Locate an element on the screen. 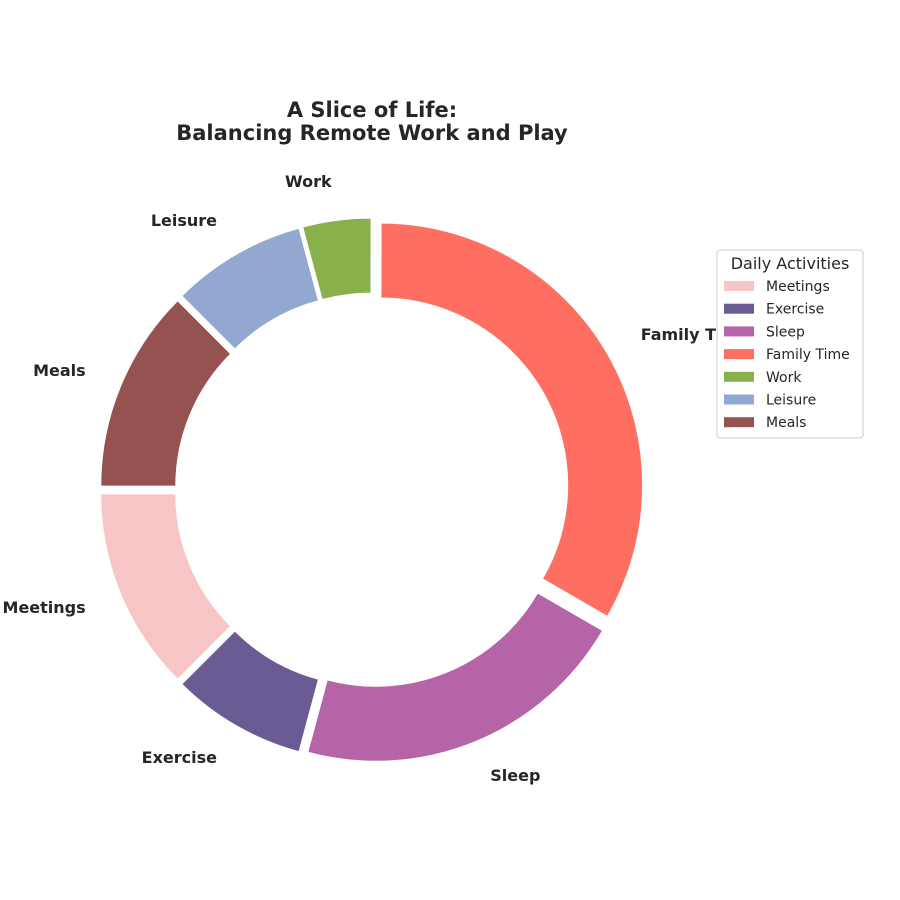 The width and height of the screenshot is (900, 900). slice-label-leisure: Leisure is located at coordinates (184, 220).